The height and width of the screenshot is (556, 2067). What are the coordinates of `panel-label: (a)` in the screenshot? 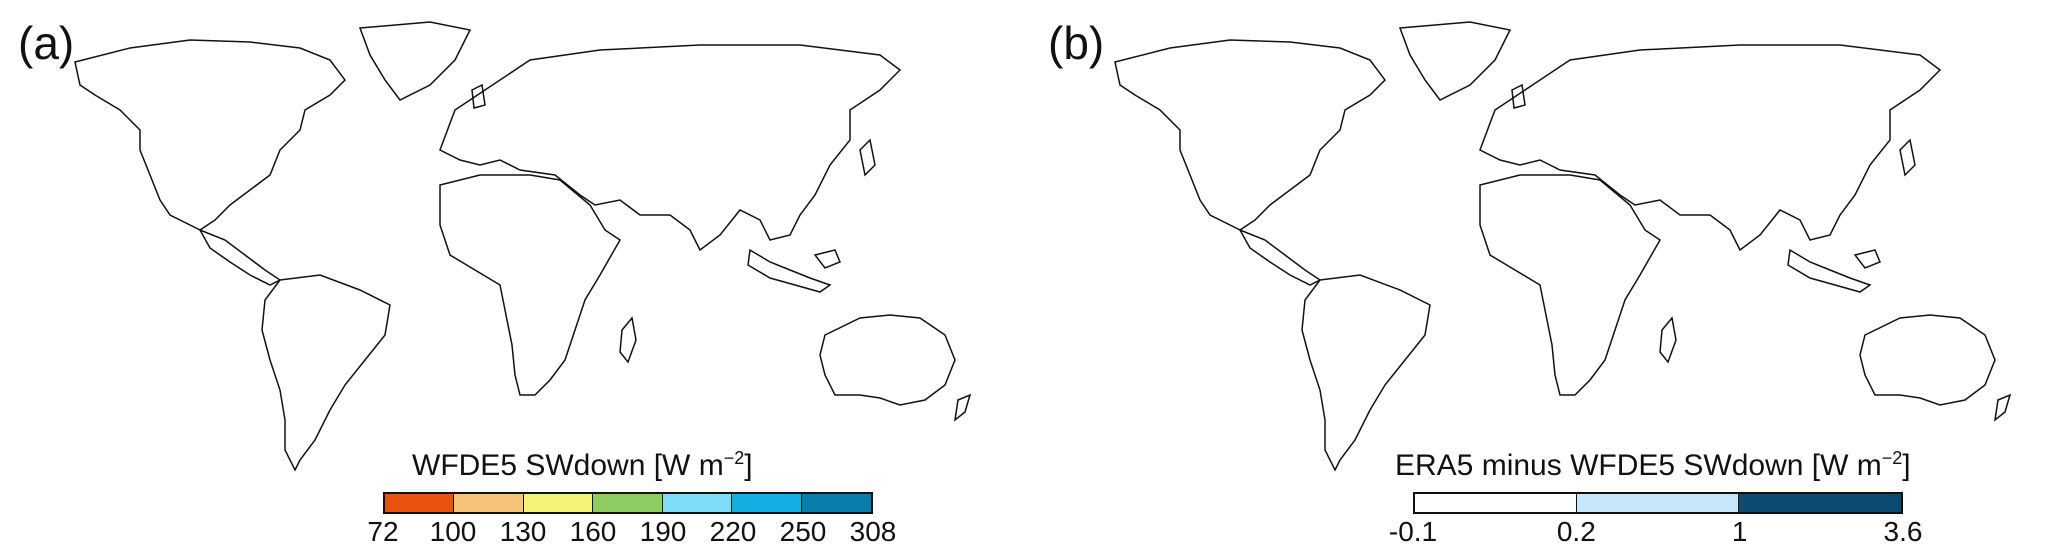 It's located at (46, 43).